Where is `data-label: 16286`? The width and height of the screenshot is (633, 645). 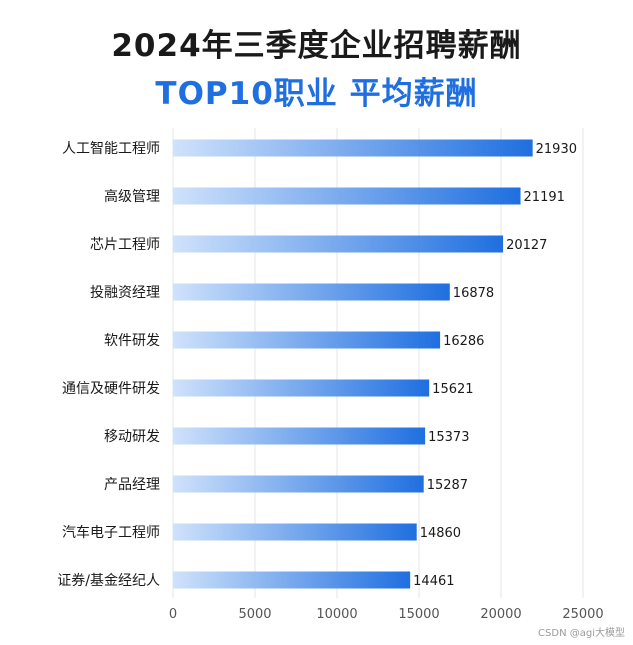
data-label: 16286 is located at coordinates (463, 341).